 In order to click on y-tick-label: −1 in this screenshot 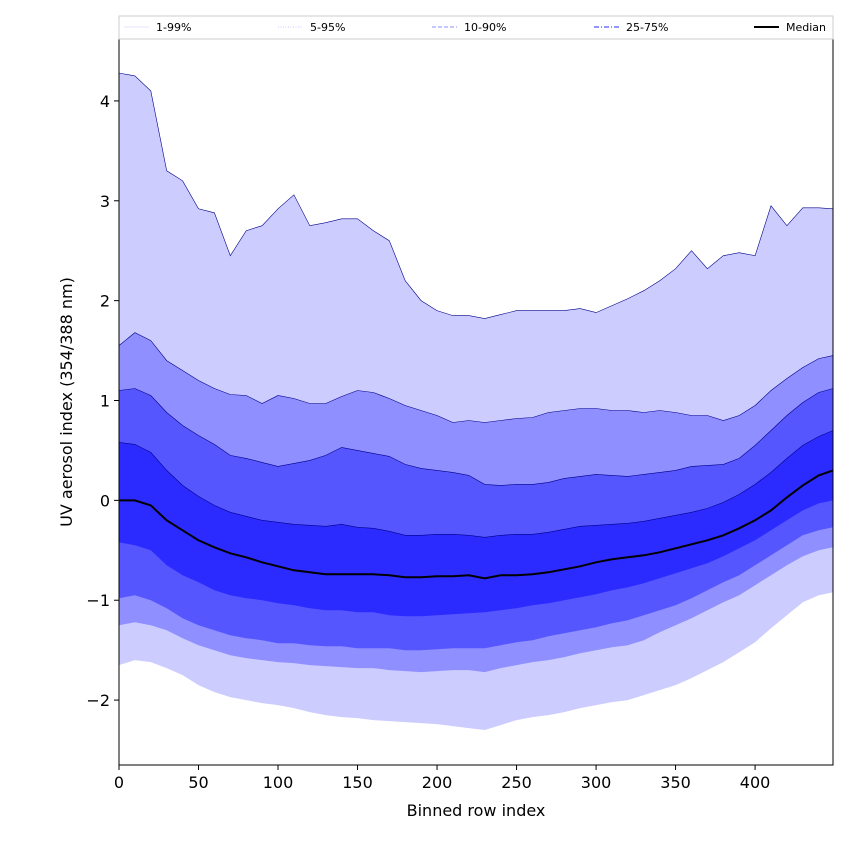, I will do `click(98, 600)`.